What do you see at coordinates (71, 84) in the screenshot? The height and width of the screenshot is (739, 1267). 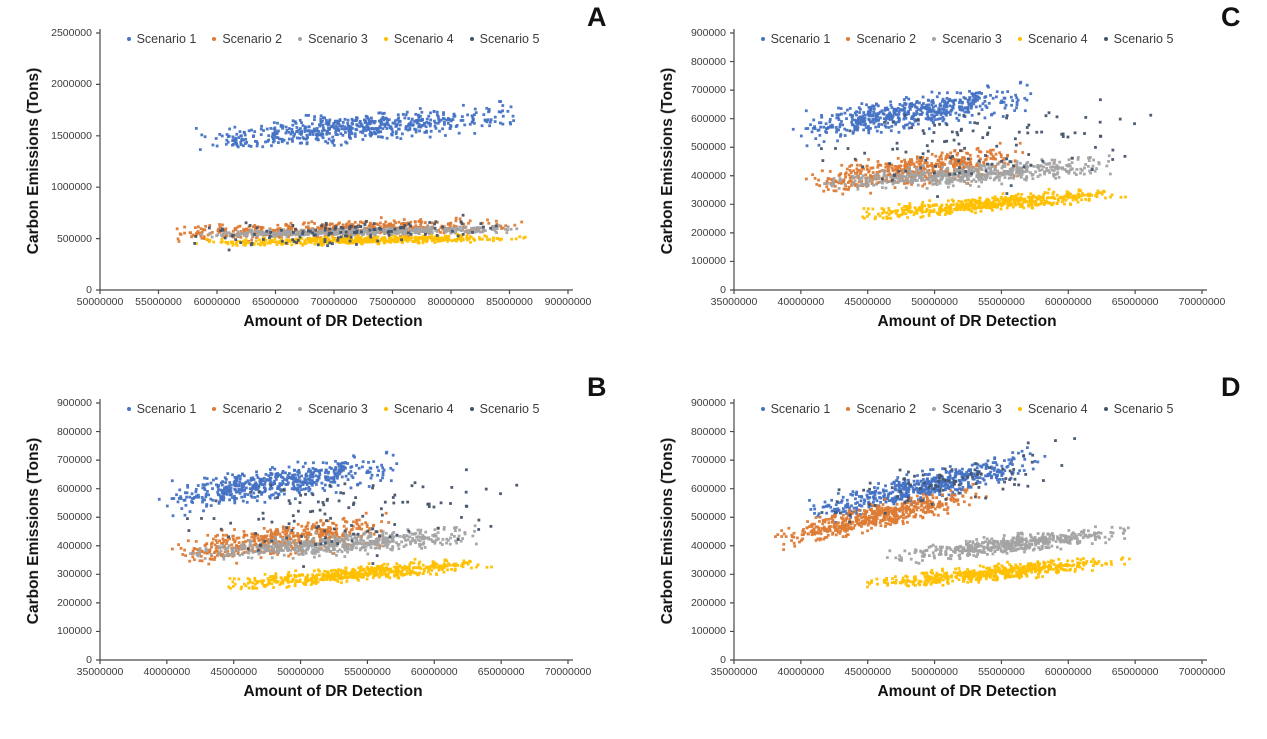 I see `y-tick-label: 2000000` at bounding box center [71, 84].